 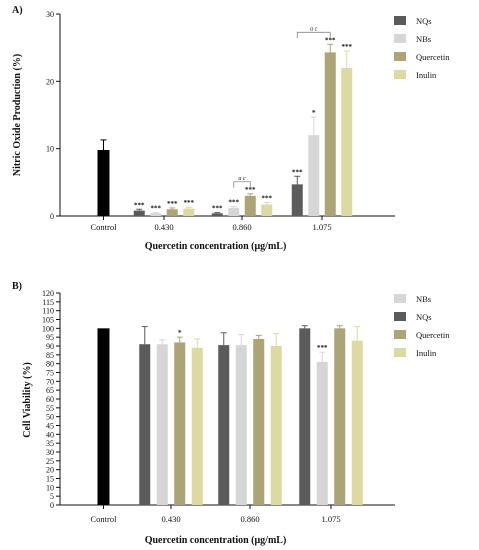 I want to click on y-tick-label: 60, so click(x=50, y=399).